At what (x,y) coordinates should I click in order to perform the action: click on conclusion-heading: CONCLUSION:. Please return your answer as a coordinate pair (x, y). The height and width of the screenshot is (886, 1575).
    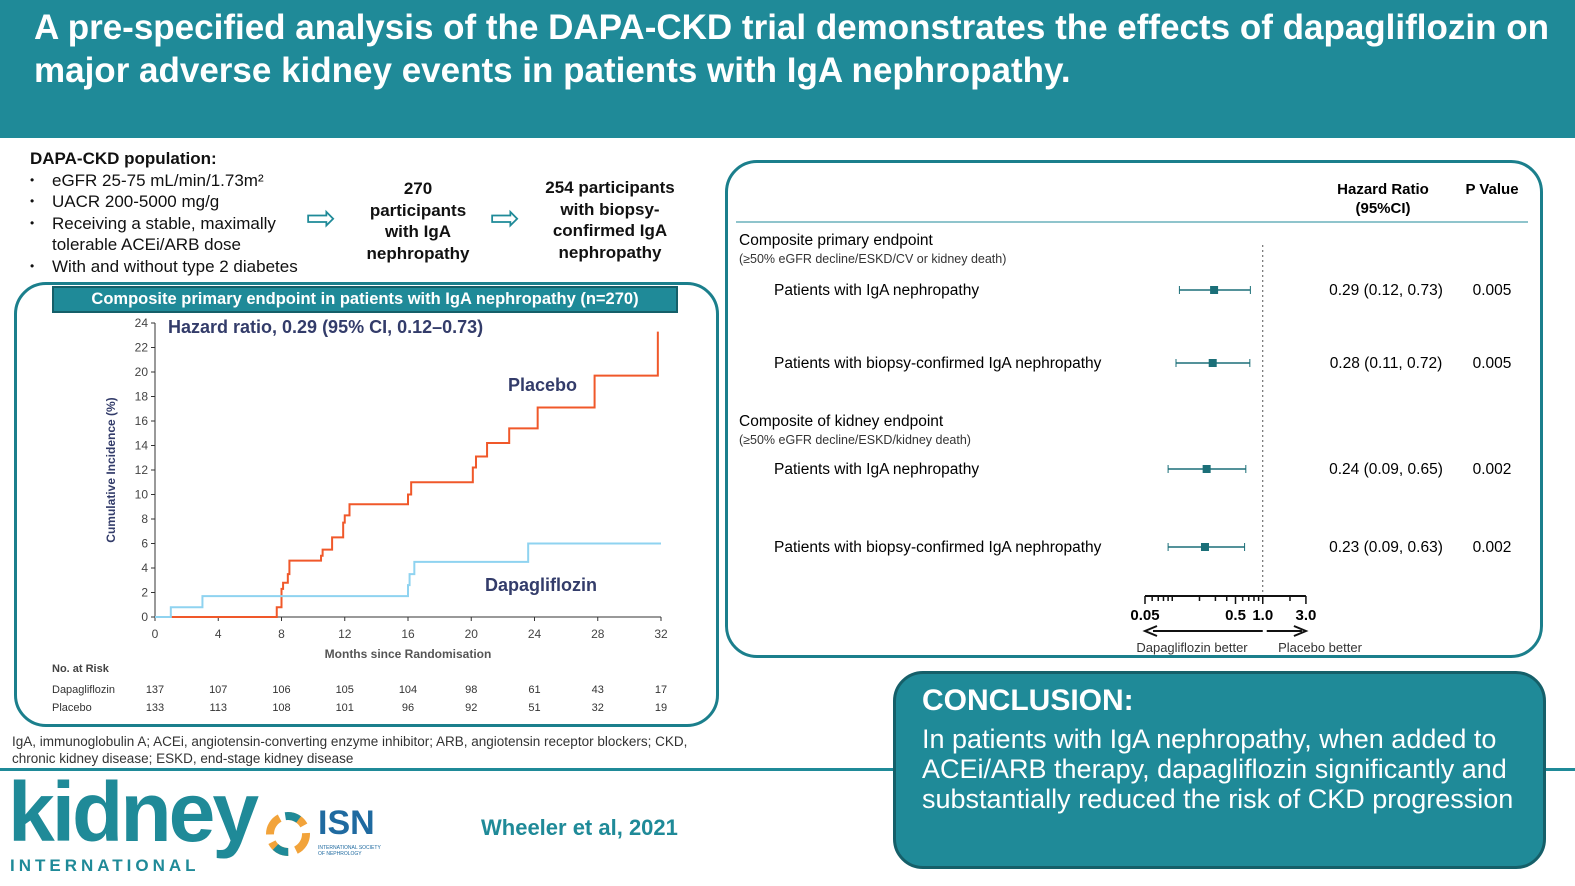
    Looking at the image, I should click on (1028, 700).